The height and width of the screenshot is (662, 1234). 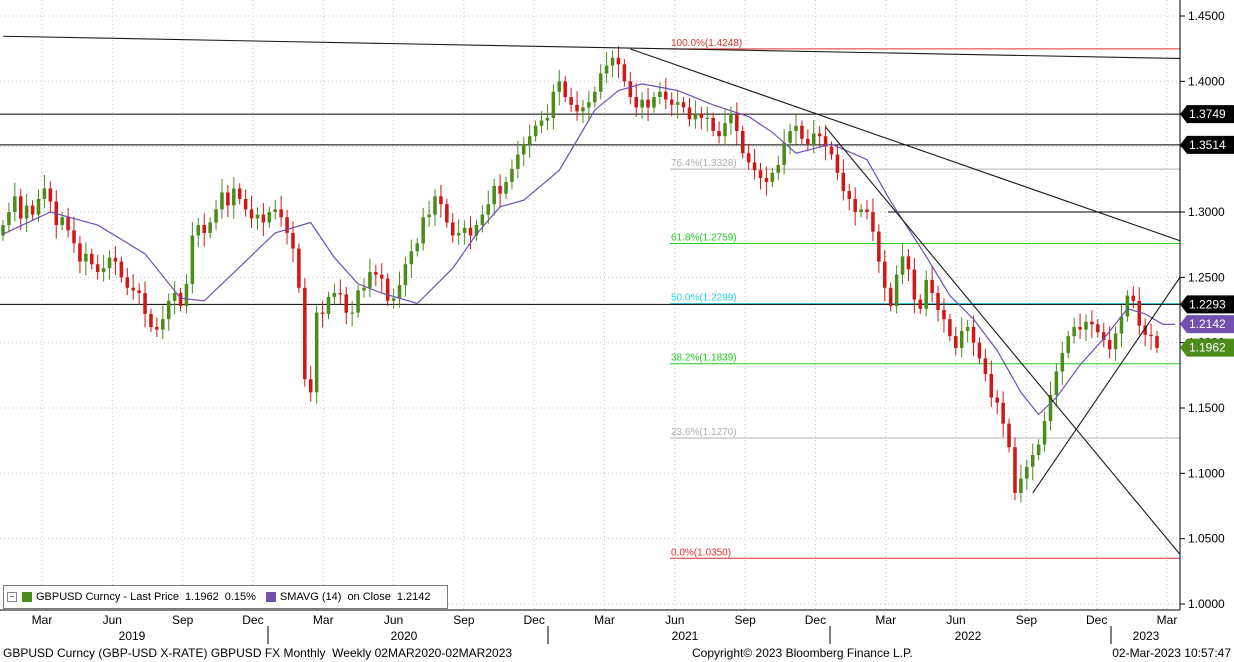 I want to click on y-tick-label: 1.0500, so click(x=1206, y=539).